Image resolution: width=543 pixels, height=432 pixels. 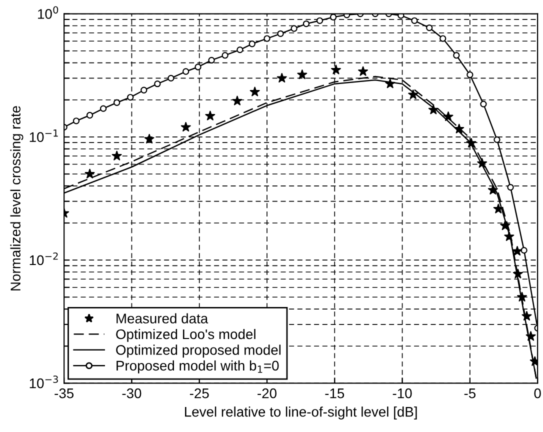 What do you see at coordinates (301, 413) in the screenshot?
I see `x-axis-title: Level relative to line-of-sight level [dB]` at bounding box center [301, 413].